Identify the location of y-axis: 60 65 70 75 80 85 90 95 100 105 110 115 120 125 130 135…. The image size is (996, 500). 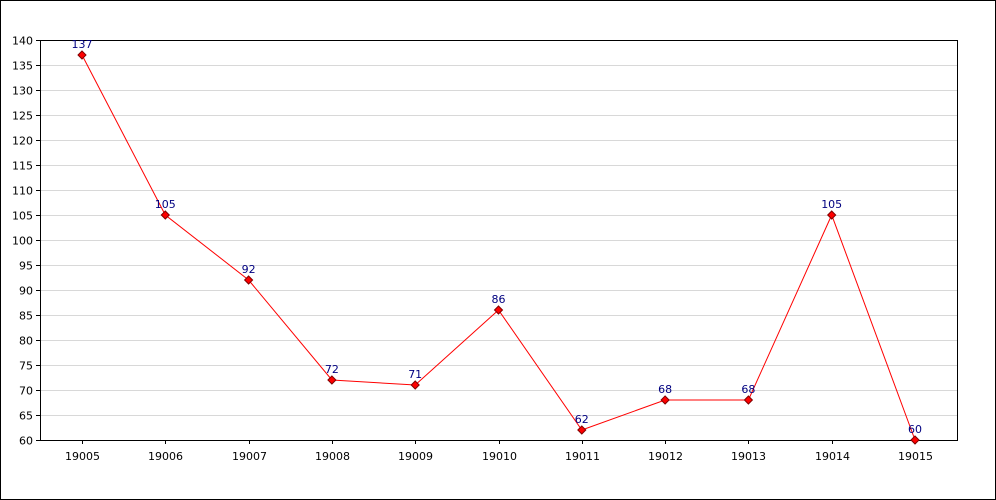
(26, 241).